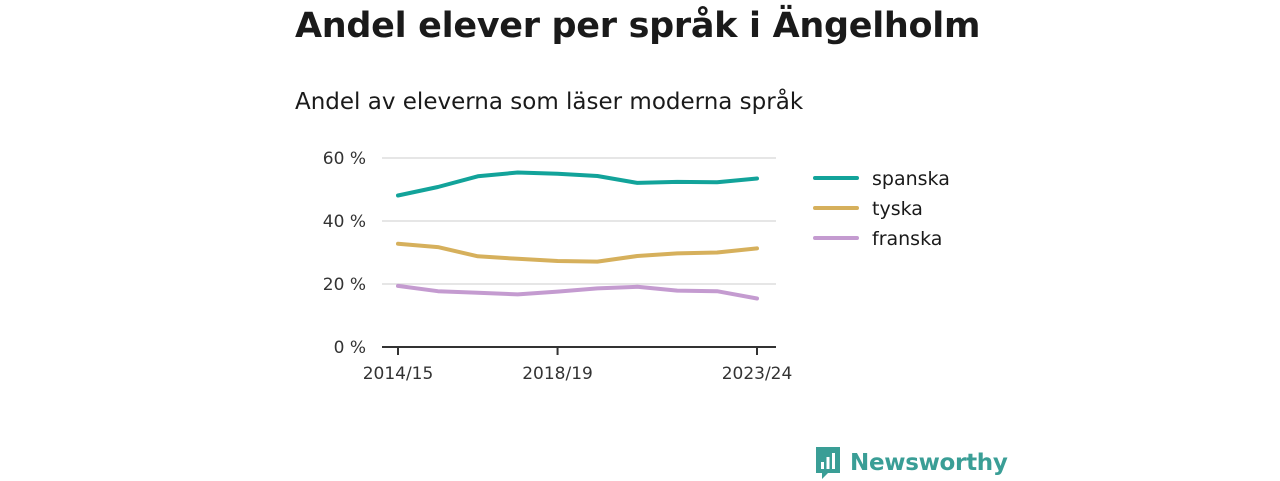 The image size is (1280, 481). What do you see at coordinates (577, 184) in the screenshot?
I see `series-line-spanska` at bounding box center [577, 184].